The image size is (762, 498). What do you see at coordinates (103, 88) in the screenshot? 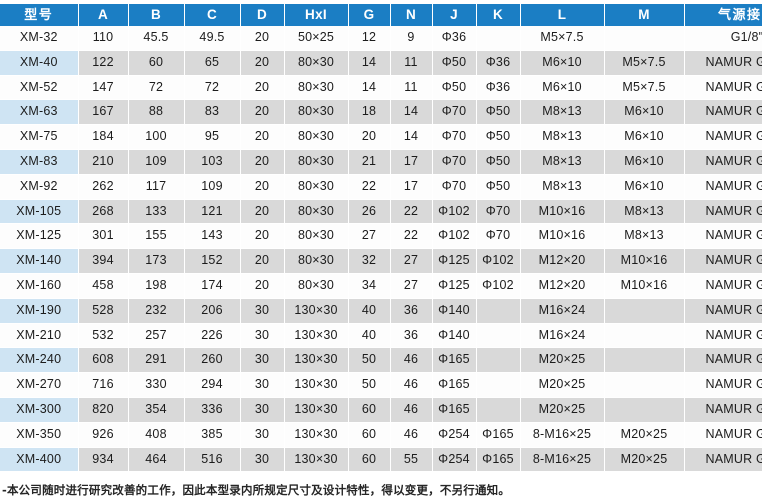
I see `cell-A: 147` at bounding box center [103, 88].